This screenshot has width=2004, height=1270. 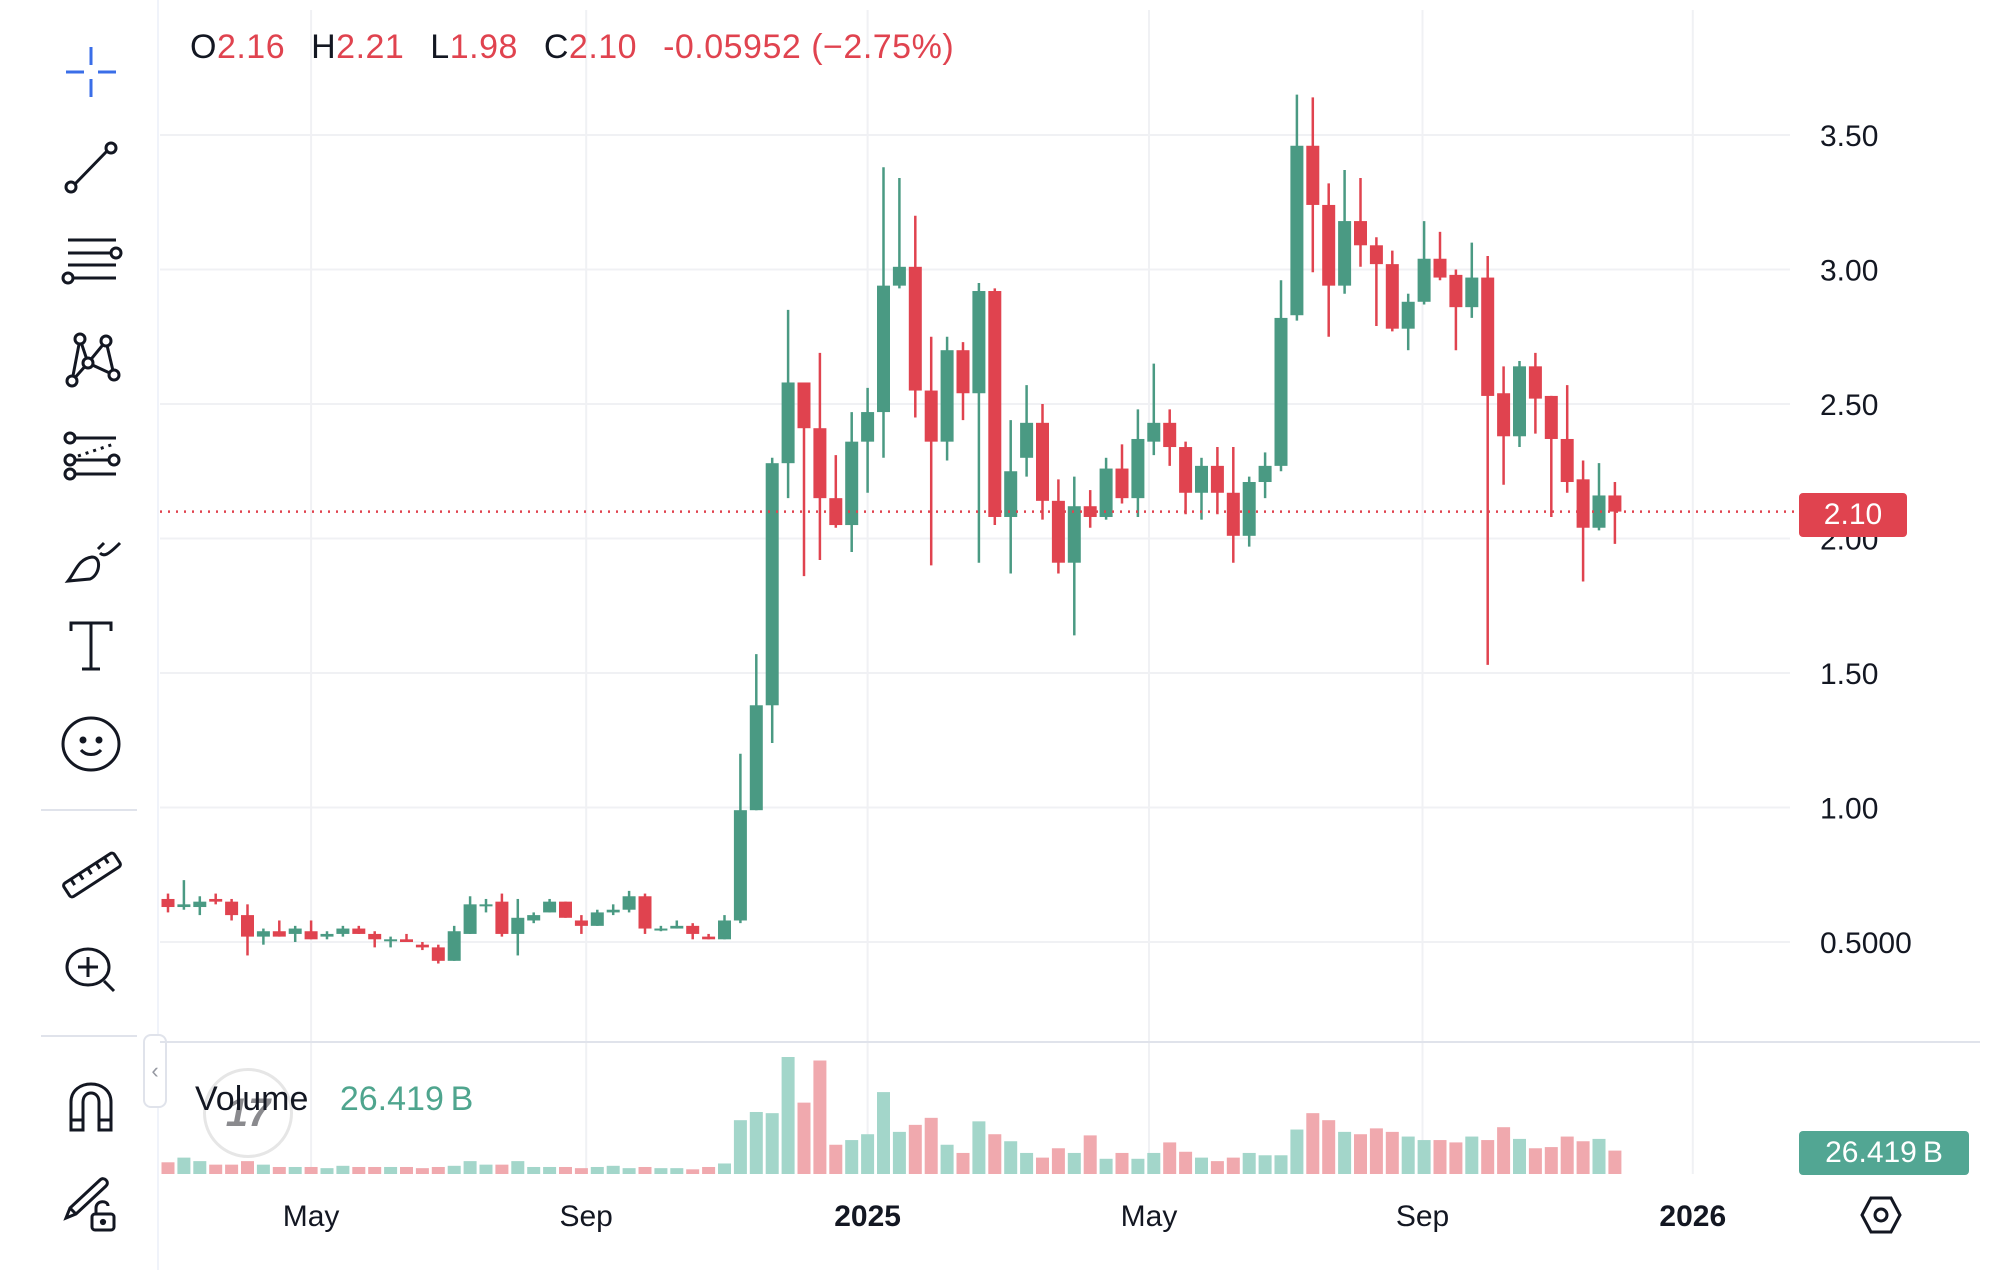 I want to click on zoom-in-tool-button, so click(x=91, y=970).